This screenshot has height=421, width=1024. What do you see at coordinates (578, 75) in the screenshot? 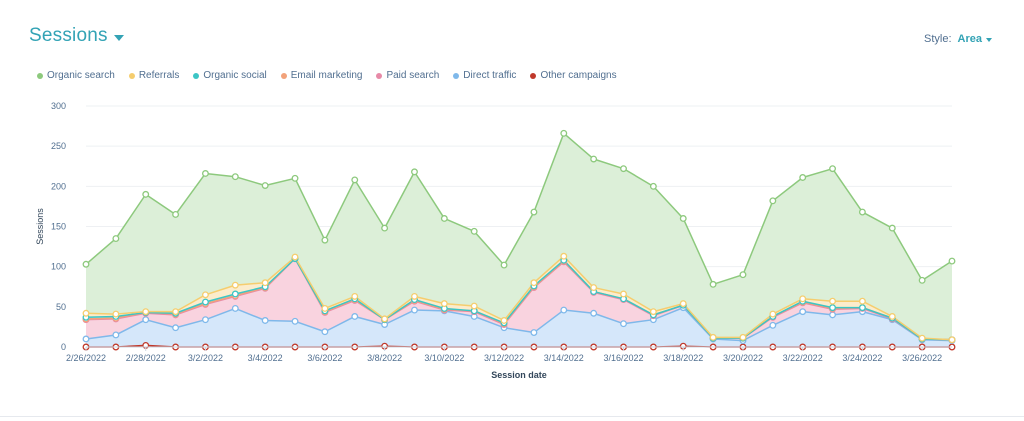
I see `legend-label: Other campaigns` at bounding box center [578, 75].